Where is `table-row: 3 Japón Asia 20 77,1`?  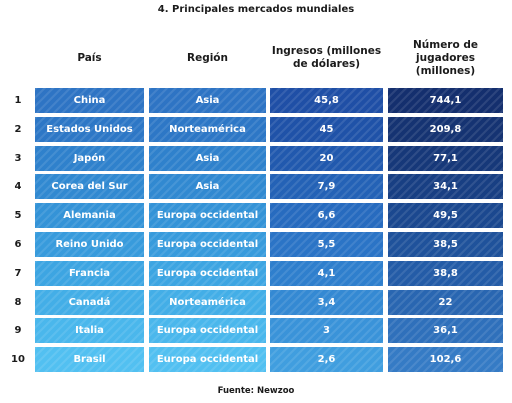 table-row: 3 Japón Asia 20 77,1 is located at coordinates (256, 158).